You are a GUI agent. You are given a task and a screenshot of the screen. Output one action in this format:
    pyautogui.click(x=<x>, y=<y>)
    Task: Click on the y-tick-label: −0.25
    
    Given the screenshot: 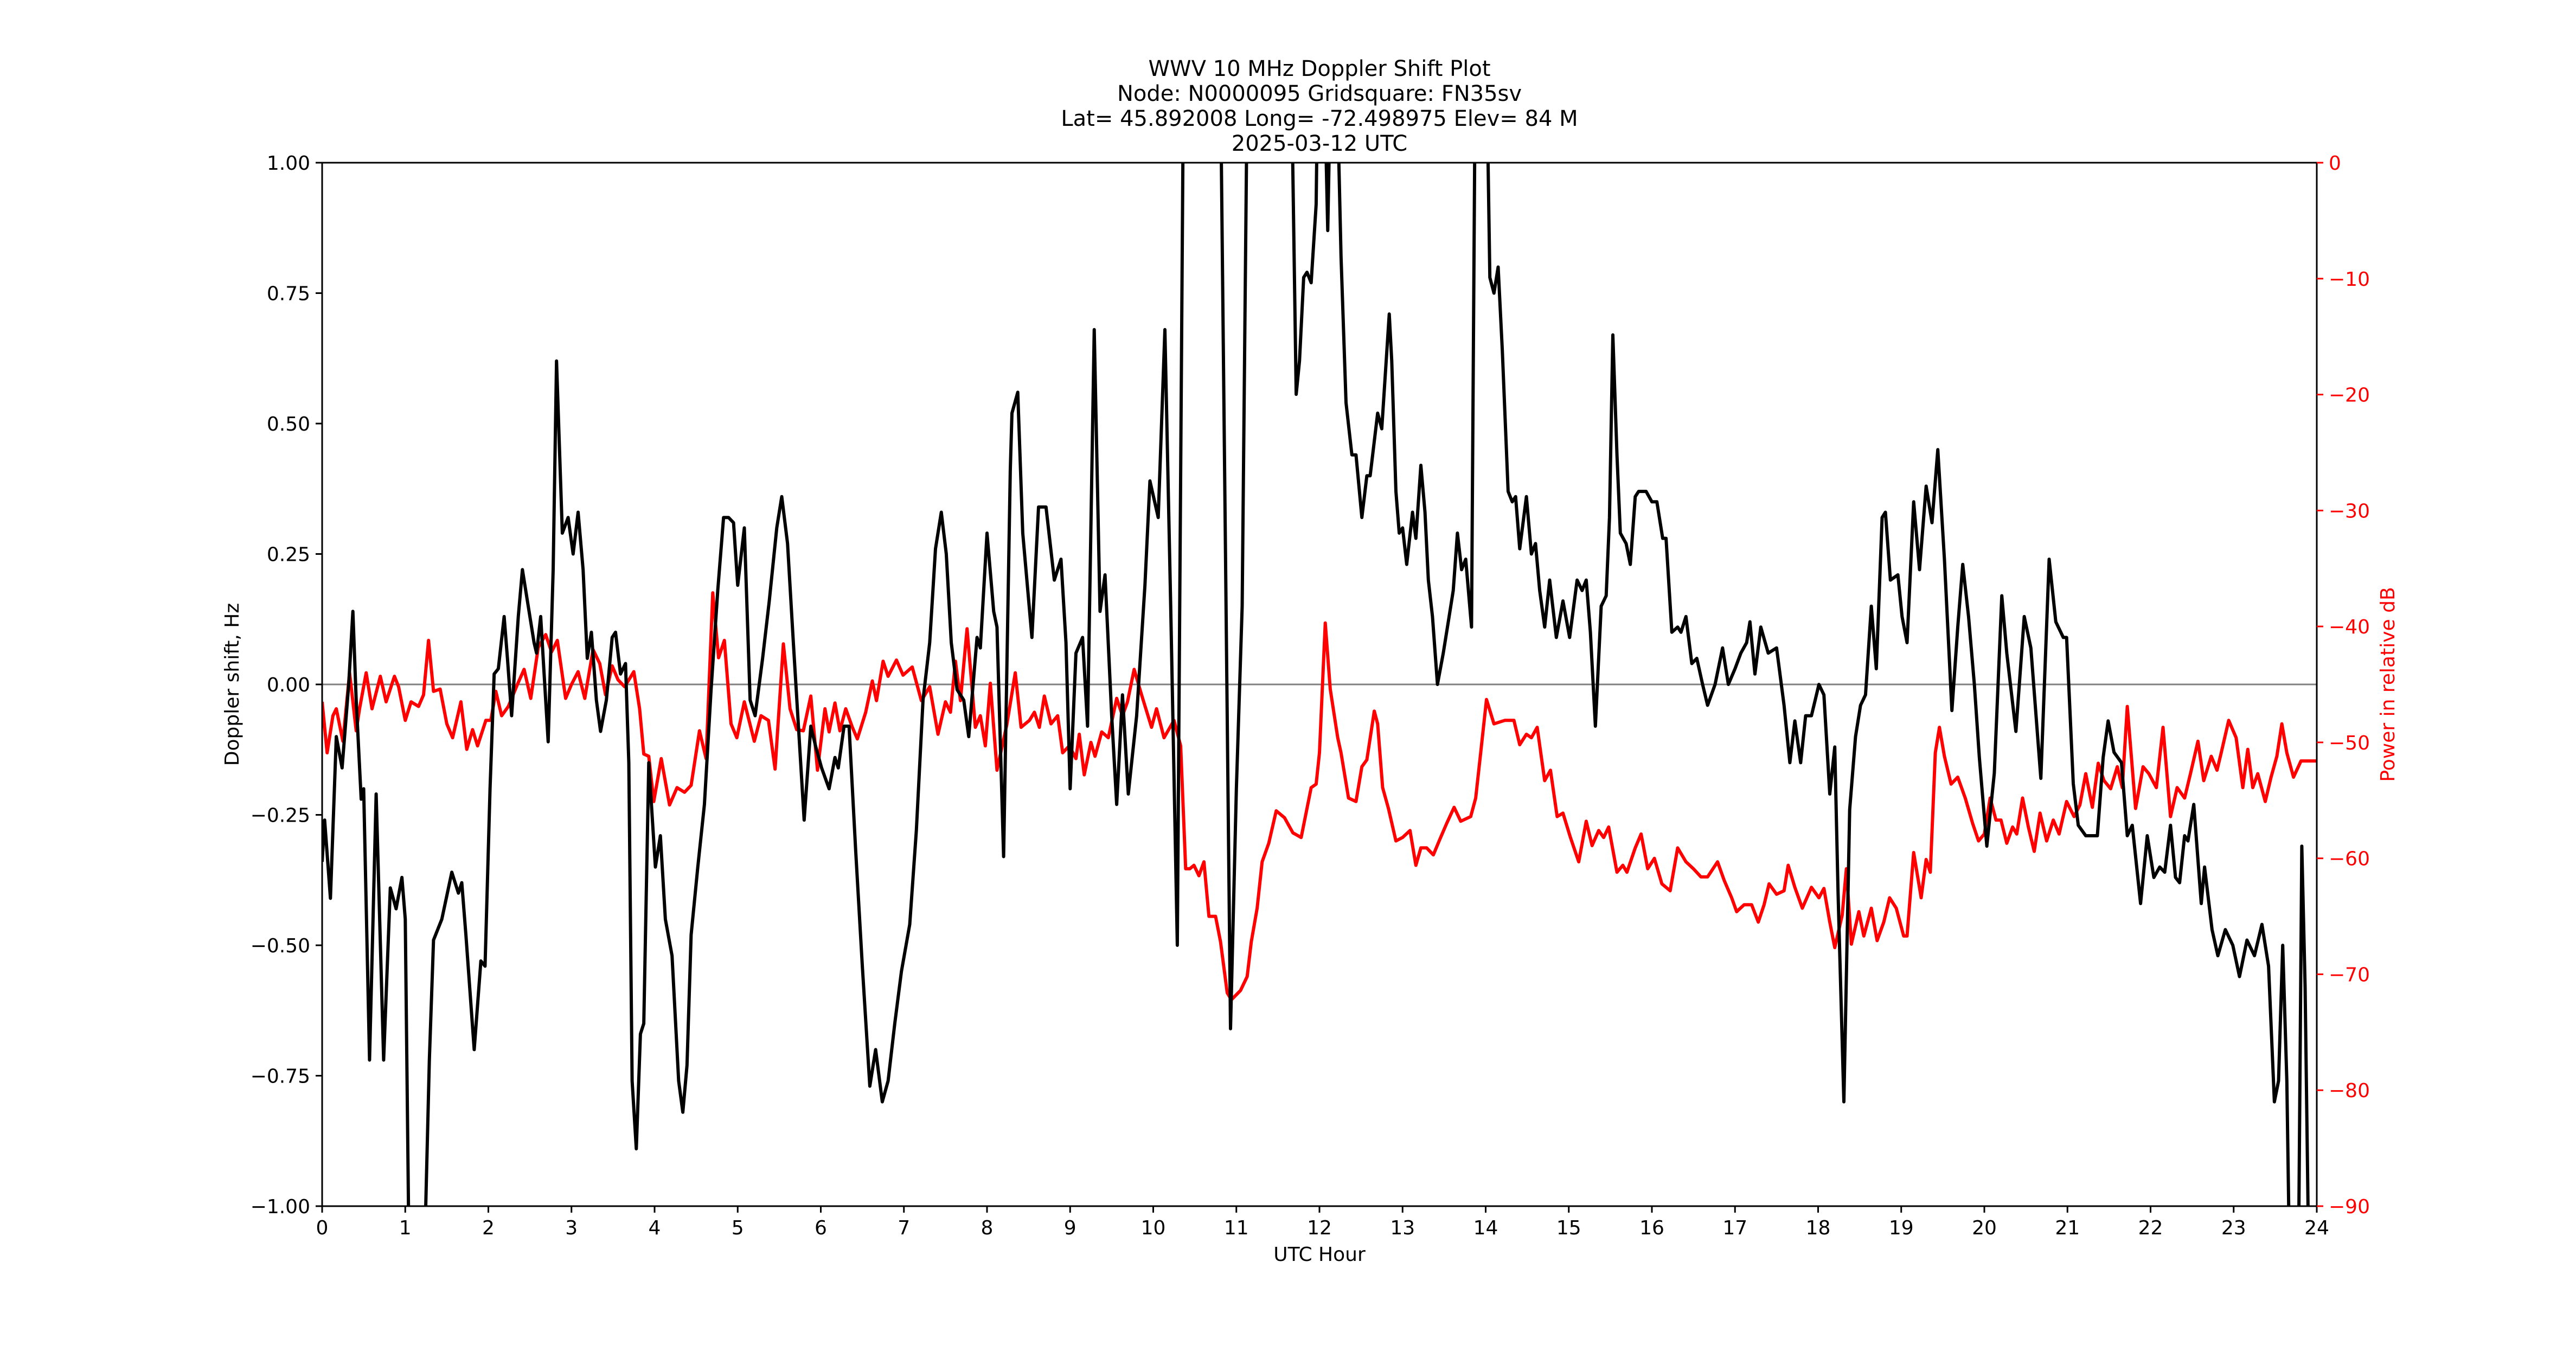 What is the action you would take?
    pyautogui.click(x=280, y=816)
    